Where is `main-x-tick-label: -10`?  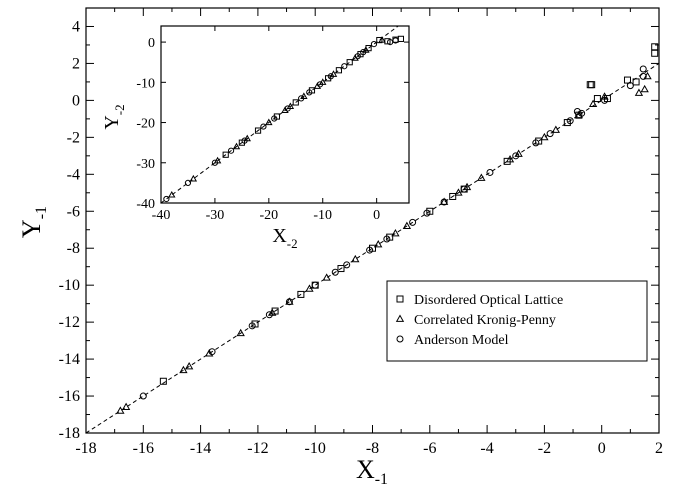 main-x-tick-label: -10 is located at coordinates (315, 448).